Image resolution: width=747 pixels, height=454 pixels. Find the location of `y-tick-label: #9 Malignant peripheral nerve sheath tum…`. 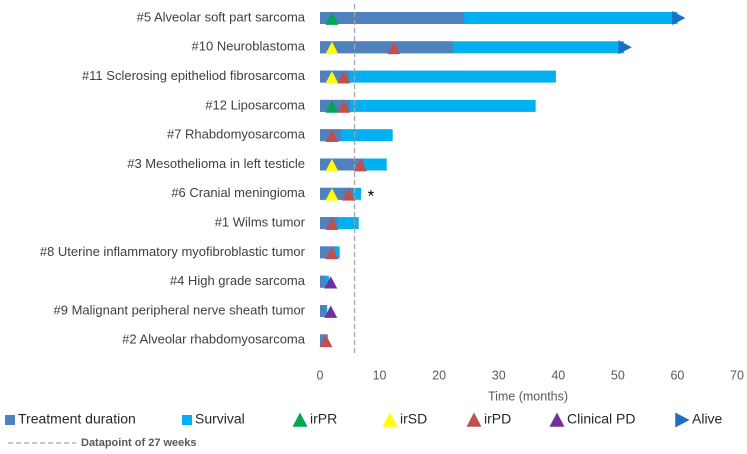

y-tick-label: #9 Malignant peripheral nerve sheath tum… is located at coordinates (180, 309).